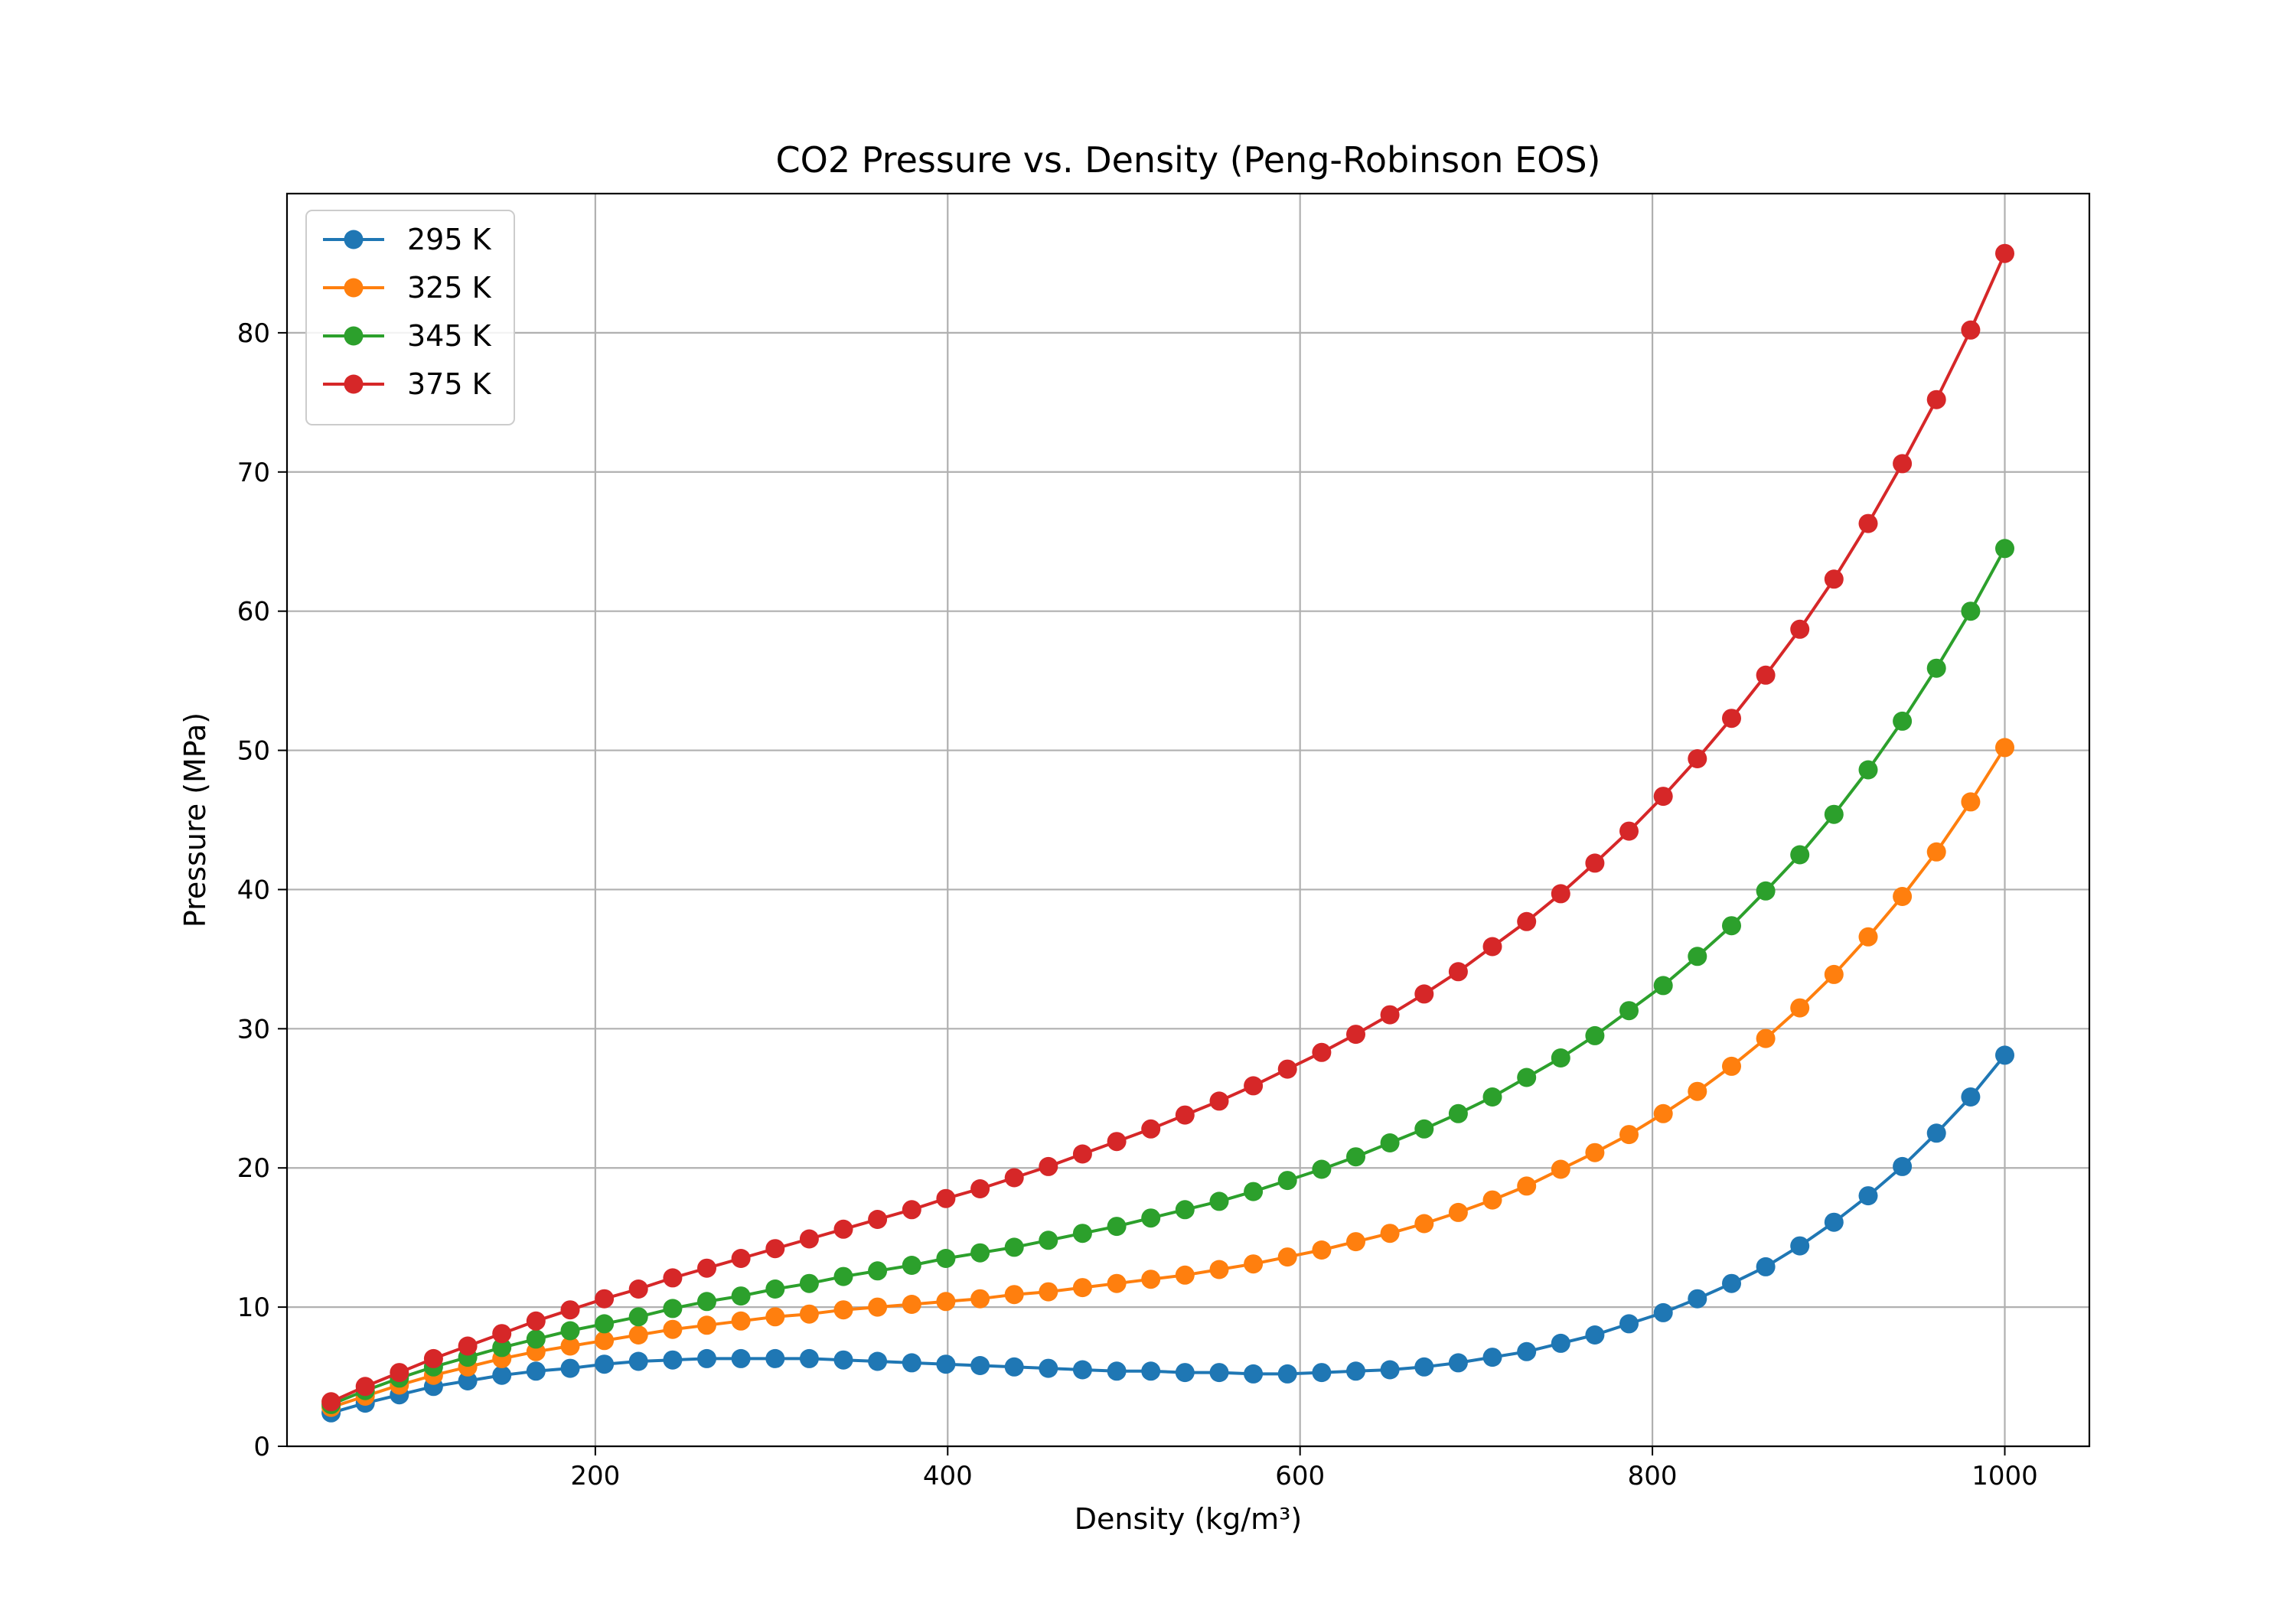 This screenshot has width=2296, height=1607. Describe the element at coordinates (261, 1447) in the screenshot. I see `y-tick-label: 0` at that location.